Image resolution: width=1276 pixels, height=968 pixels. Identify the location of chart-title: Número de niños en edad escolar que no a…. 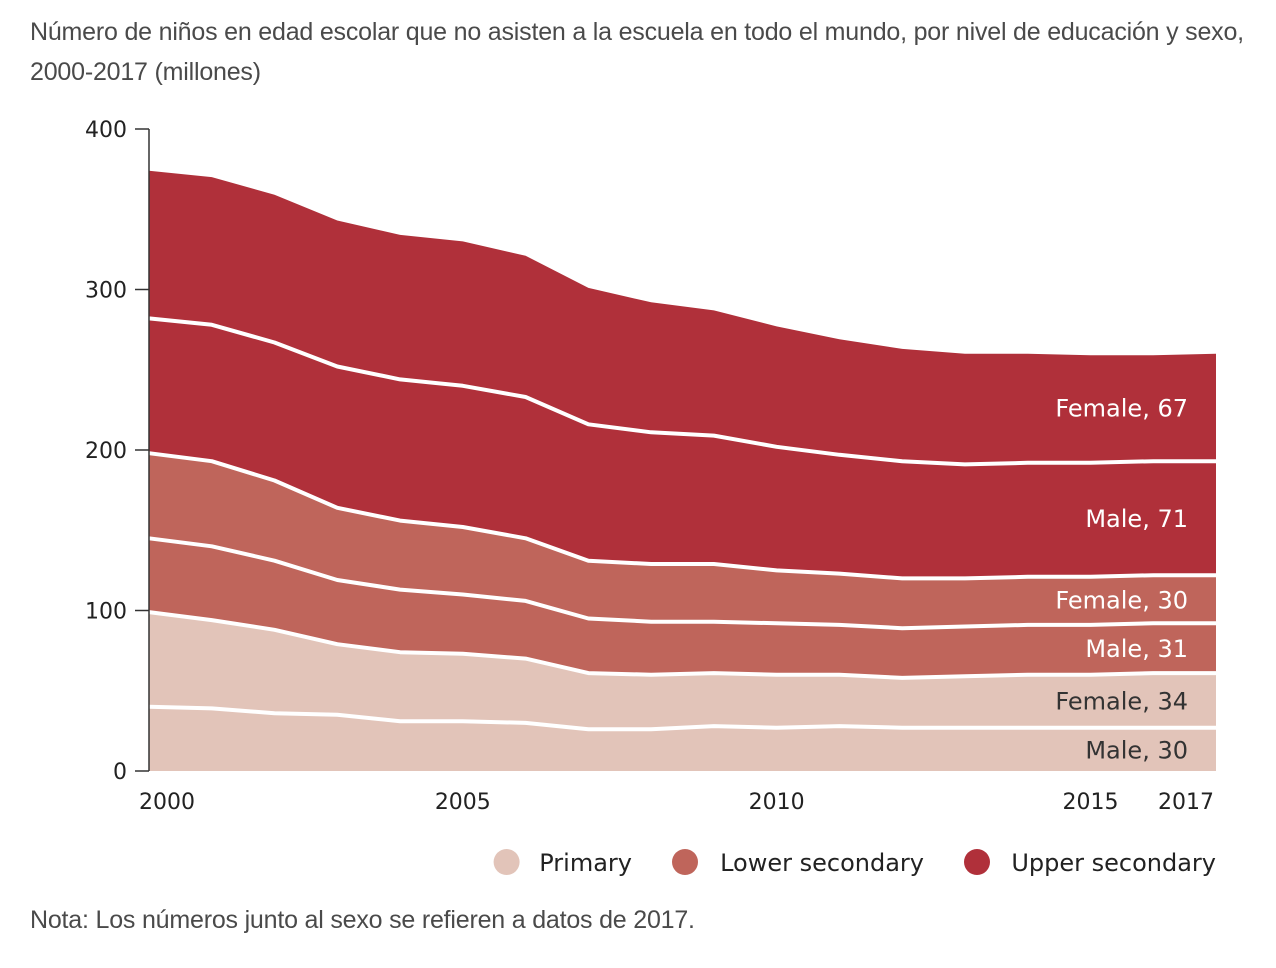
(637, 52).